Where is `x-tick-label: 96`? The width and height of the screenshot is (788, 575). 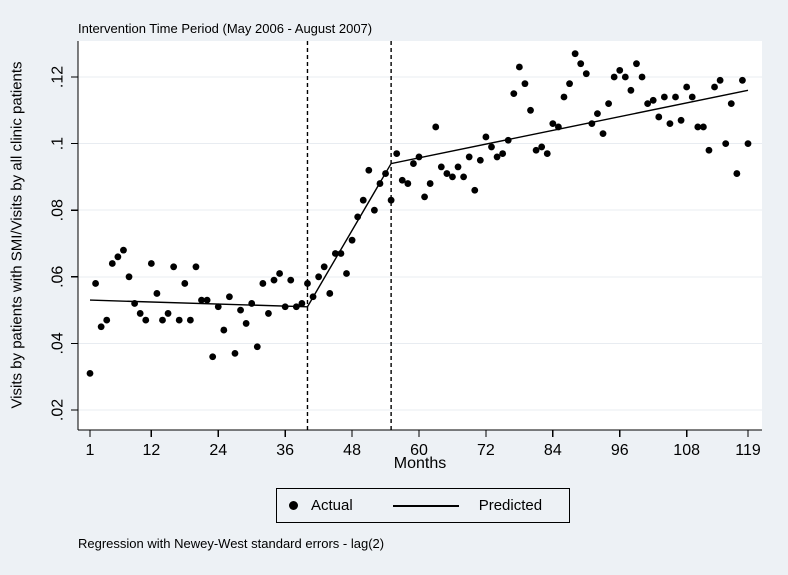
x-tick-label: 96 is located at coordinates (620, 450).